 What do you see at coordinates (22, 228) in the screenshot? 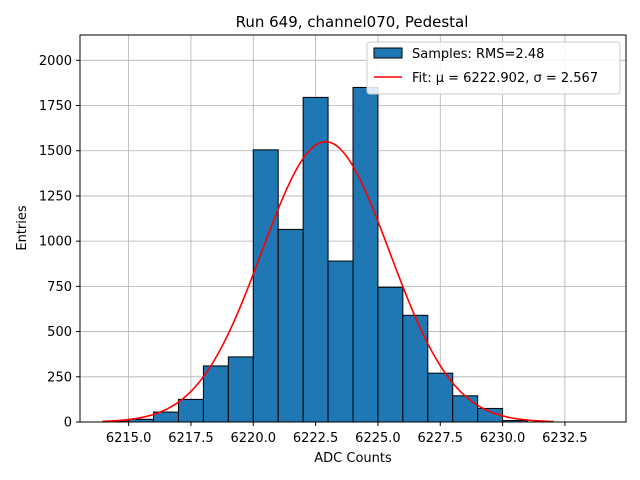
I see `y-axis-label: Entries` at bounding box center [22, 228].